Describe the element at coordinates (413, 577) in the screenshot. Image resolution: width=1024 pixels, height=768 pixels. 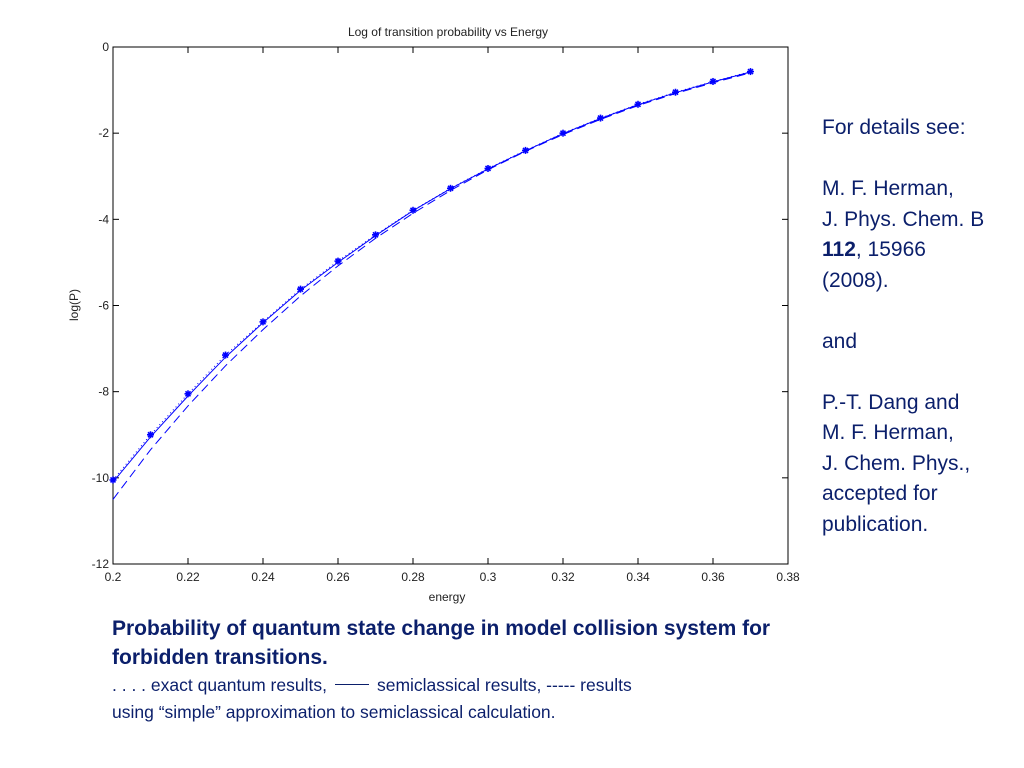
I see `x-tick-label: 0.28` at that location.